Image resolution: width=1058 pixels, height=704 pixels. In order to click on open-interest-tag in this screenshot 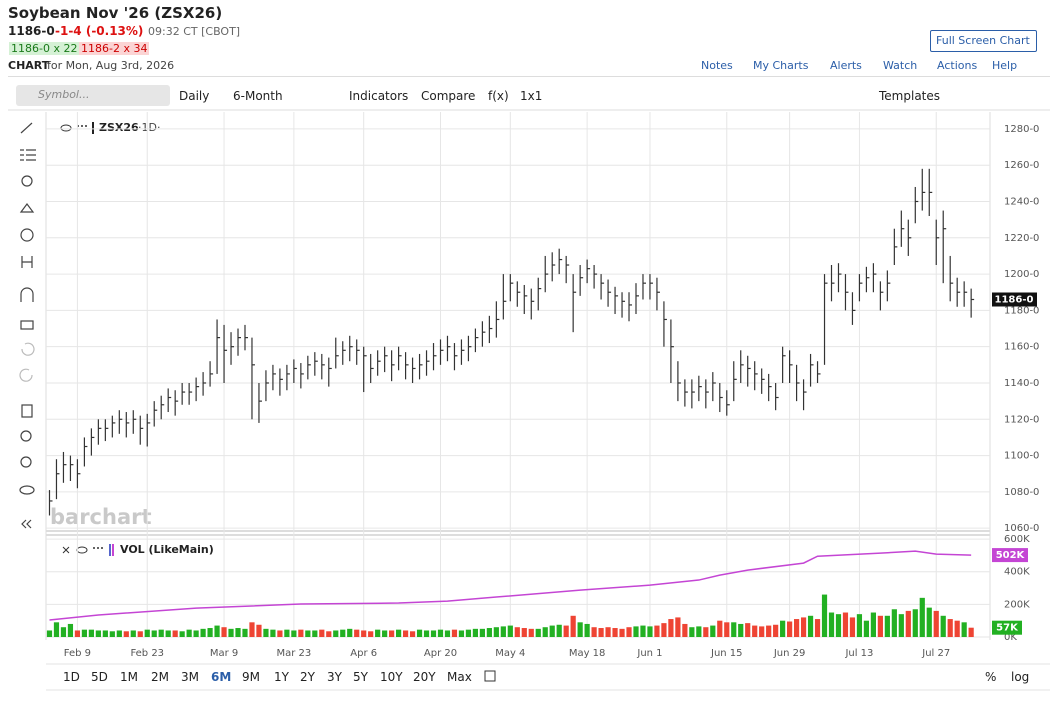, I will do `click(1010, 555)`.